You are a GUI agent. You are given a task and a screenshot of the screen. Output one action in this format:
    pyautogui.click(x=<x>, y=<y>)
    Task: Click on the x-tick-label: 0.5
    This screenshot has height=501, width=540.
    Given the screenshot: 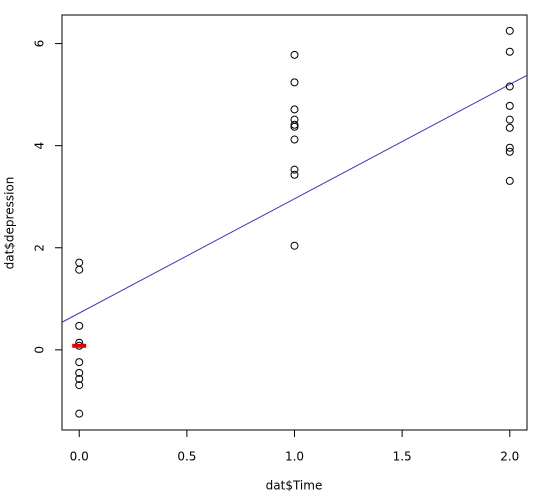 What is the action you would take?
    pyautogui.click(x=186, y=457)
    